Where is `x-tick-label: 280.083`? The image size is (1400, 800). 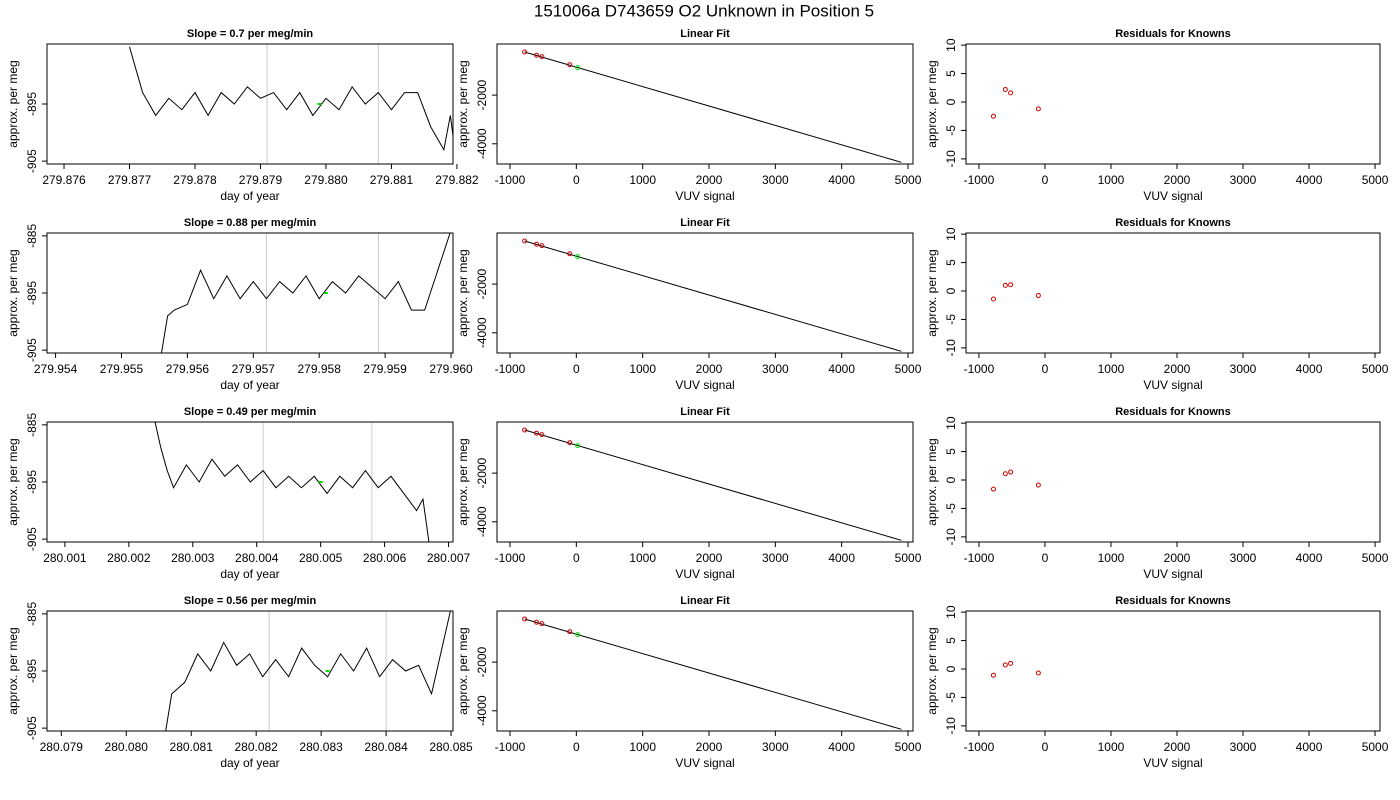
x-tick-label: 280.083 is located at coordinates (321, 747).